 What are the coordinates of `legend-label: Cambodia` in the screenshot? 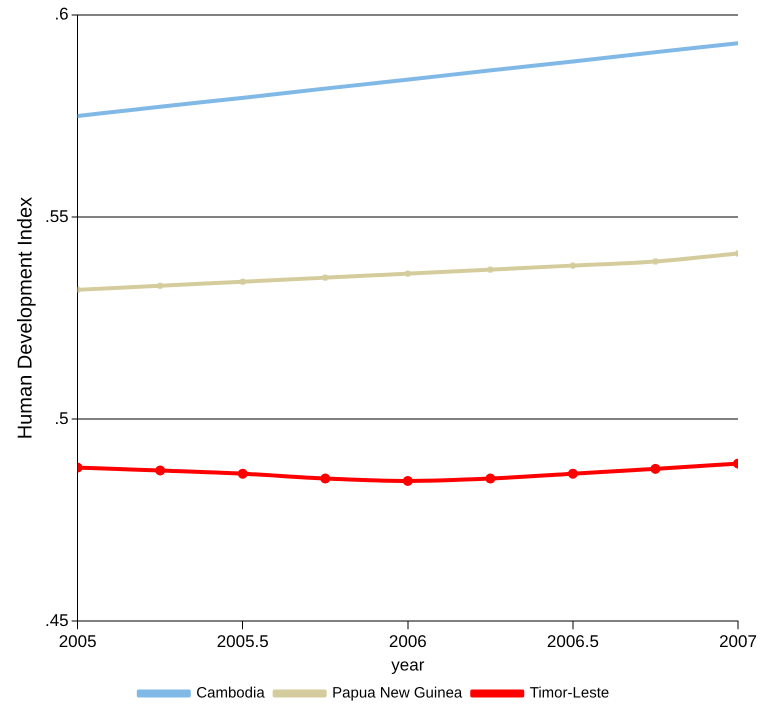 It's located at (231, 693).